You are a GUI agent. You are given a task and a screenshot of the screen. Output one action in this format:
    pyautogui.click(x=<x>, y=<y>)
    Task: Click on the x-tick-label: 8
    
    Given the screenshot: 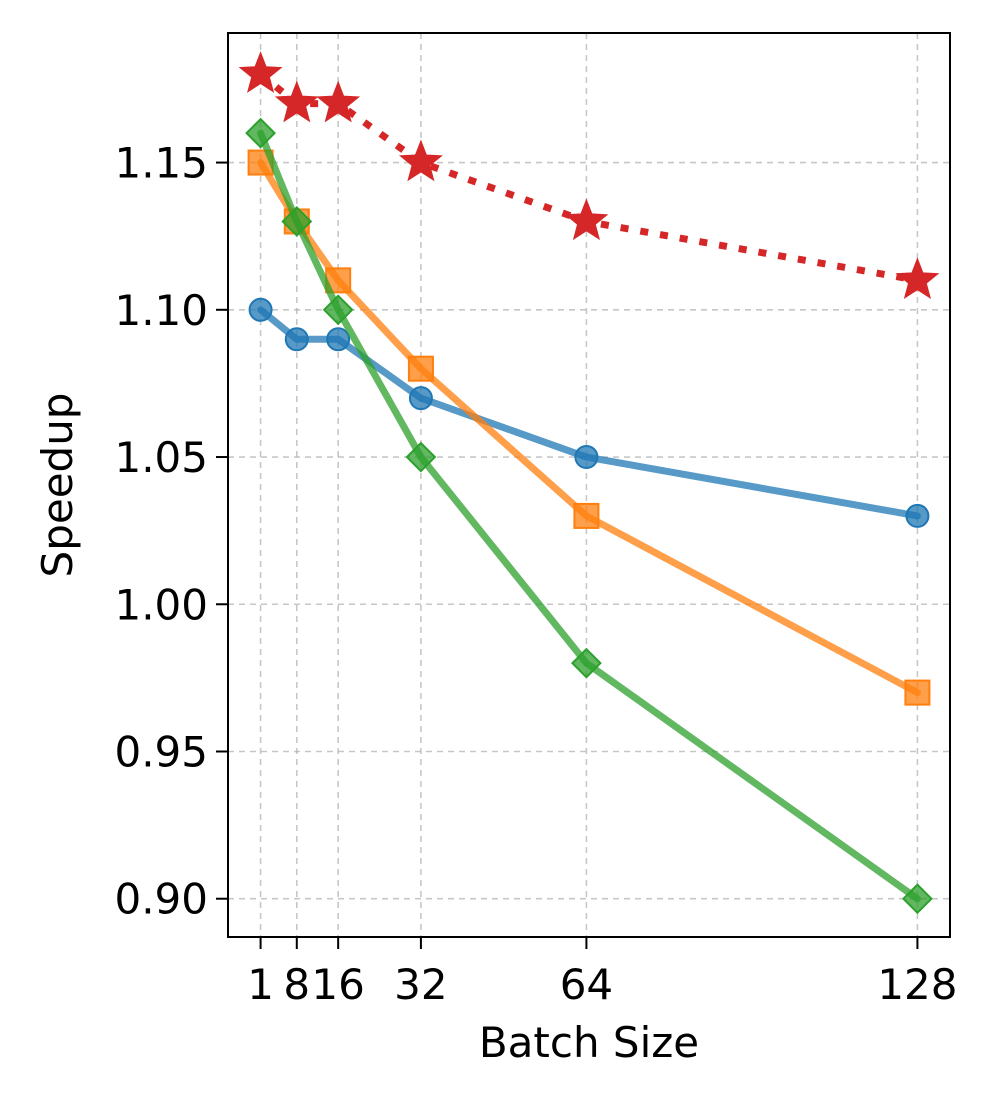 What is the action you would take?
    pyautogui.click(x=296, y=984)
    